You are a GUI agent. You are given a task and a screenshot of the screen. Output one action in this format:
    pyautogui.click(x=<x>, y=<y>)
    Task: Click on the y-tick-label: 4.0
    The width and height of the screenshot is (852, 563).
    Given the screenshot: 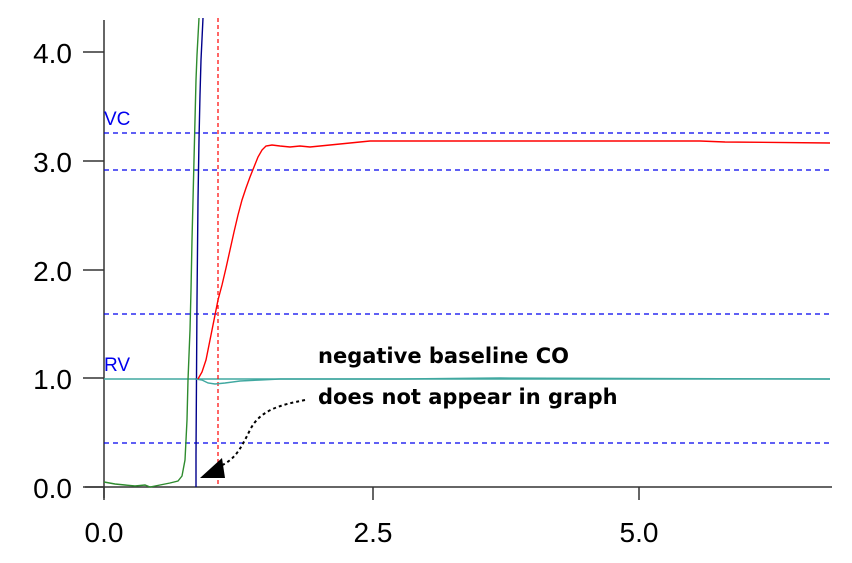 What is the action you would take?
    pyautogui.click(x=52, y=53)
    